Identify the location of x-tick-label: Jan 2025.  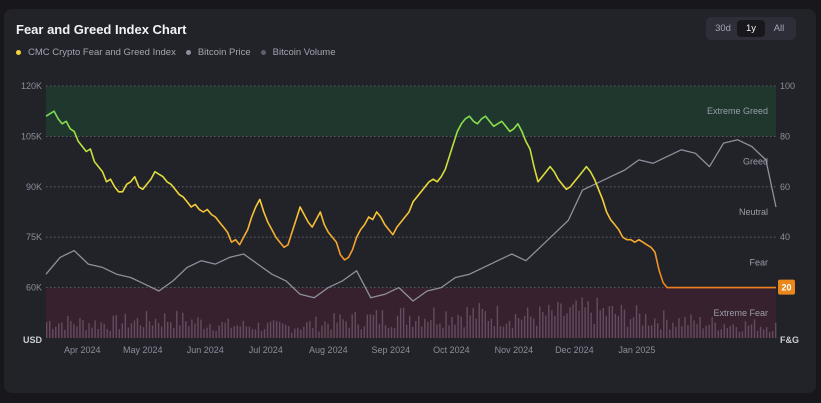
(636, 350).